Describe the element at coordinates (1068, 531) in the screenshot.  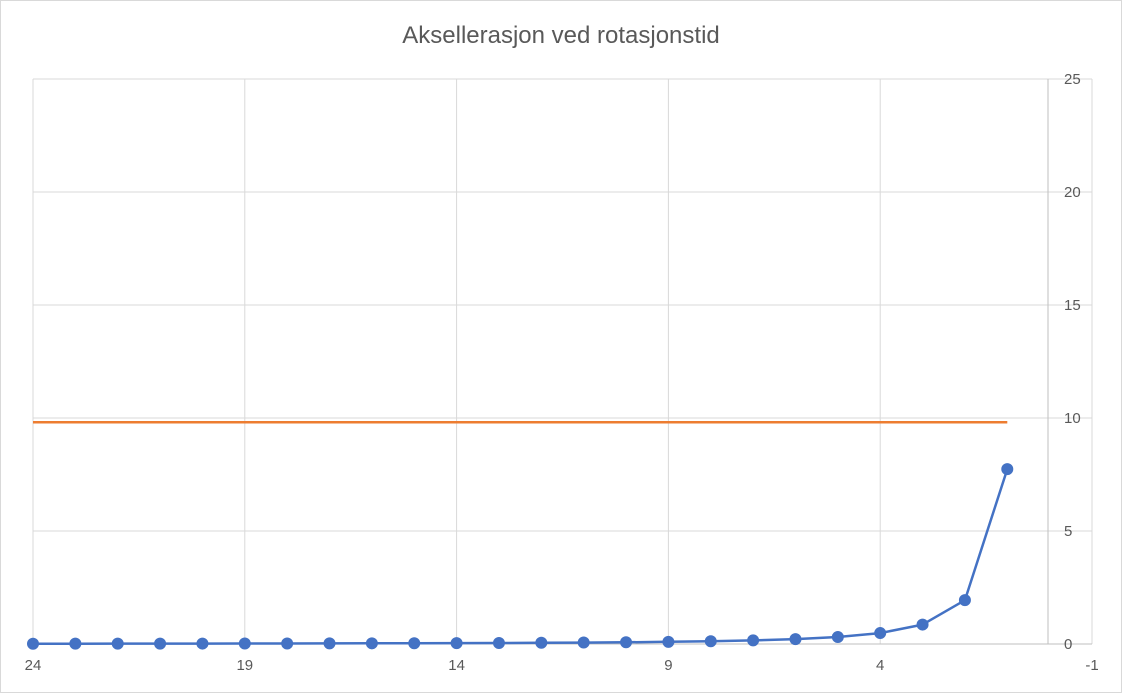
I see `y-tick-label: 5` at that location.